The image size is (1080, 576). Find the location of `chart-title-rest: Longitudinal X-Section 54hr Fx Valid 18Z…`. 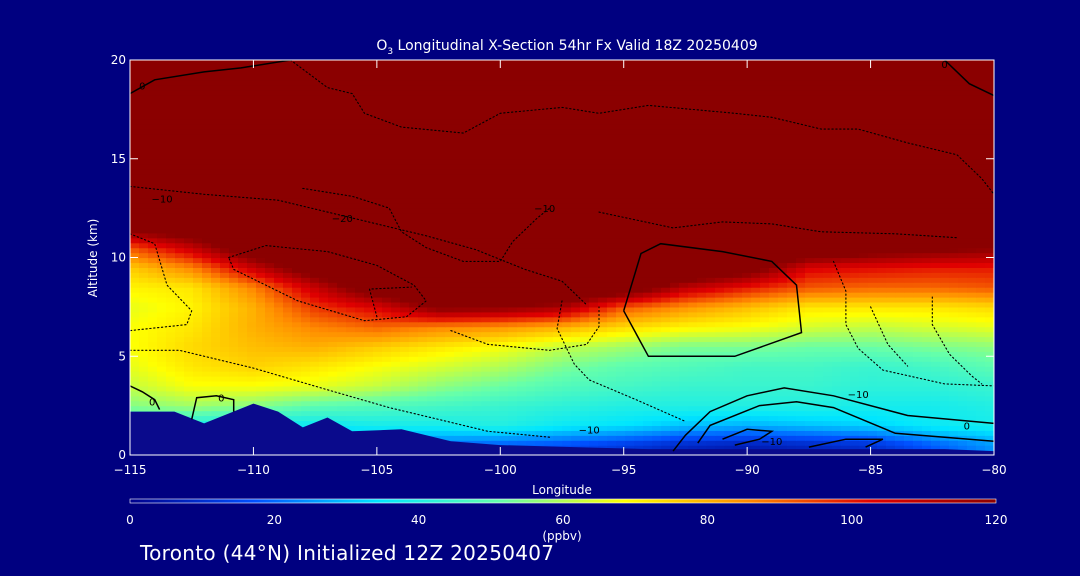

chart-title-rest: Longitudinal X-Section 54hr Fx Valid 18Z… is located at coordinates (575, 46).